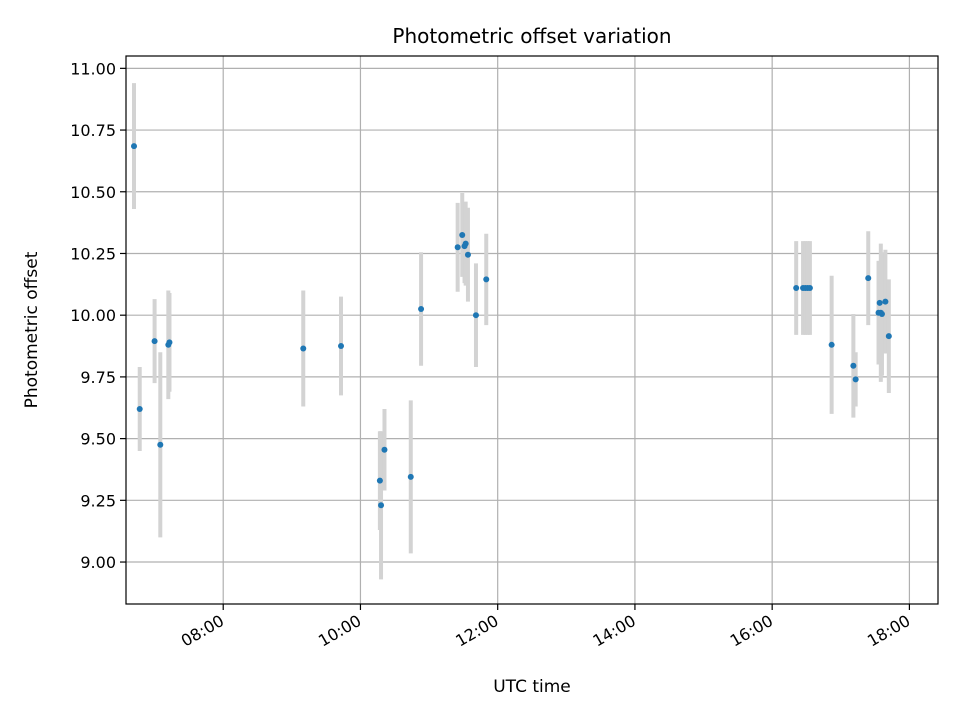 Image resolution: width=960 pixels, height=720 pixels. Describe the element at coordinates (531, 36) in the screenshot. I see `chart-title: Photometric offset variation` at that location.